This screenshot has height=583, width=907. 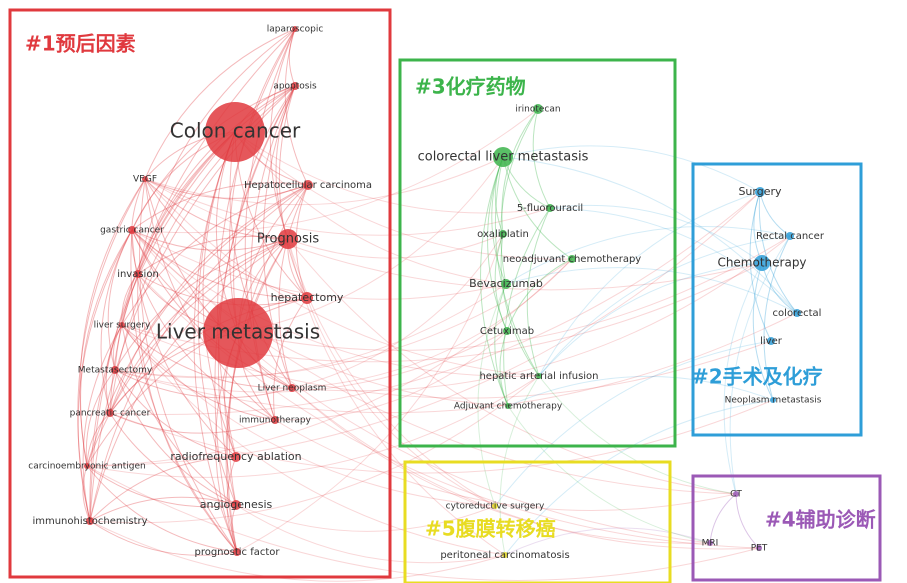 I want to click on cluster-title: #5腹膜转移癌, so click(x=490, y=529).